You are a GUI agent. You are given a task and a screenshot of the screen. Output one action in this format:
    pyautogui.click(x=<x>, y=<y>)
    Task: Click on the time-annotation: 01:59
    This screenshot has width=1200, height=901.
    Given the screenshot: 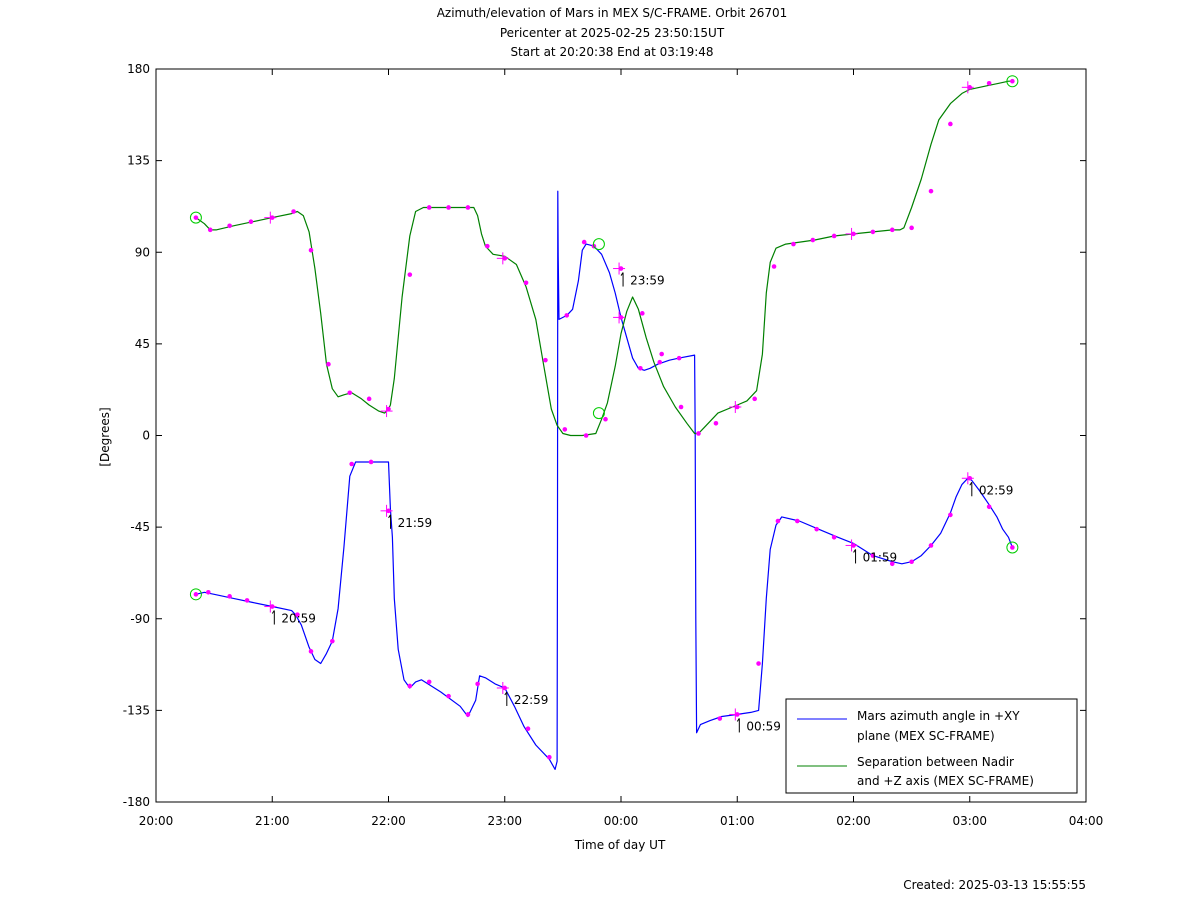 What is the action you would take?
    pyautogui.click(x=875, y=556)
    